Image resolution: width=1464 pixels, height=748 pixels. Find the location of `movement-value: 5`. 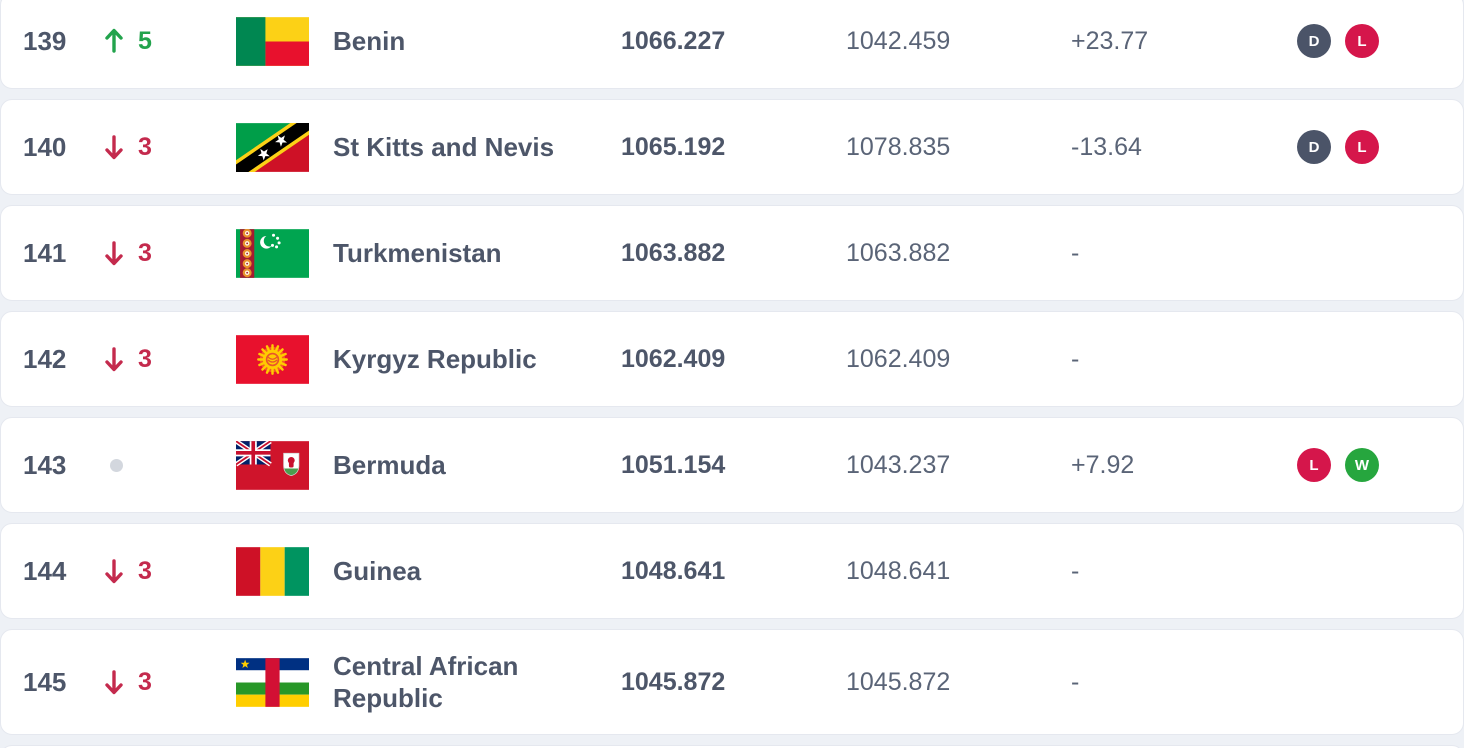

movement-value: 5 is located at coordinates (145, 40).